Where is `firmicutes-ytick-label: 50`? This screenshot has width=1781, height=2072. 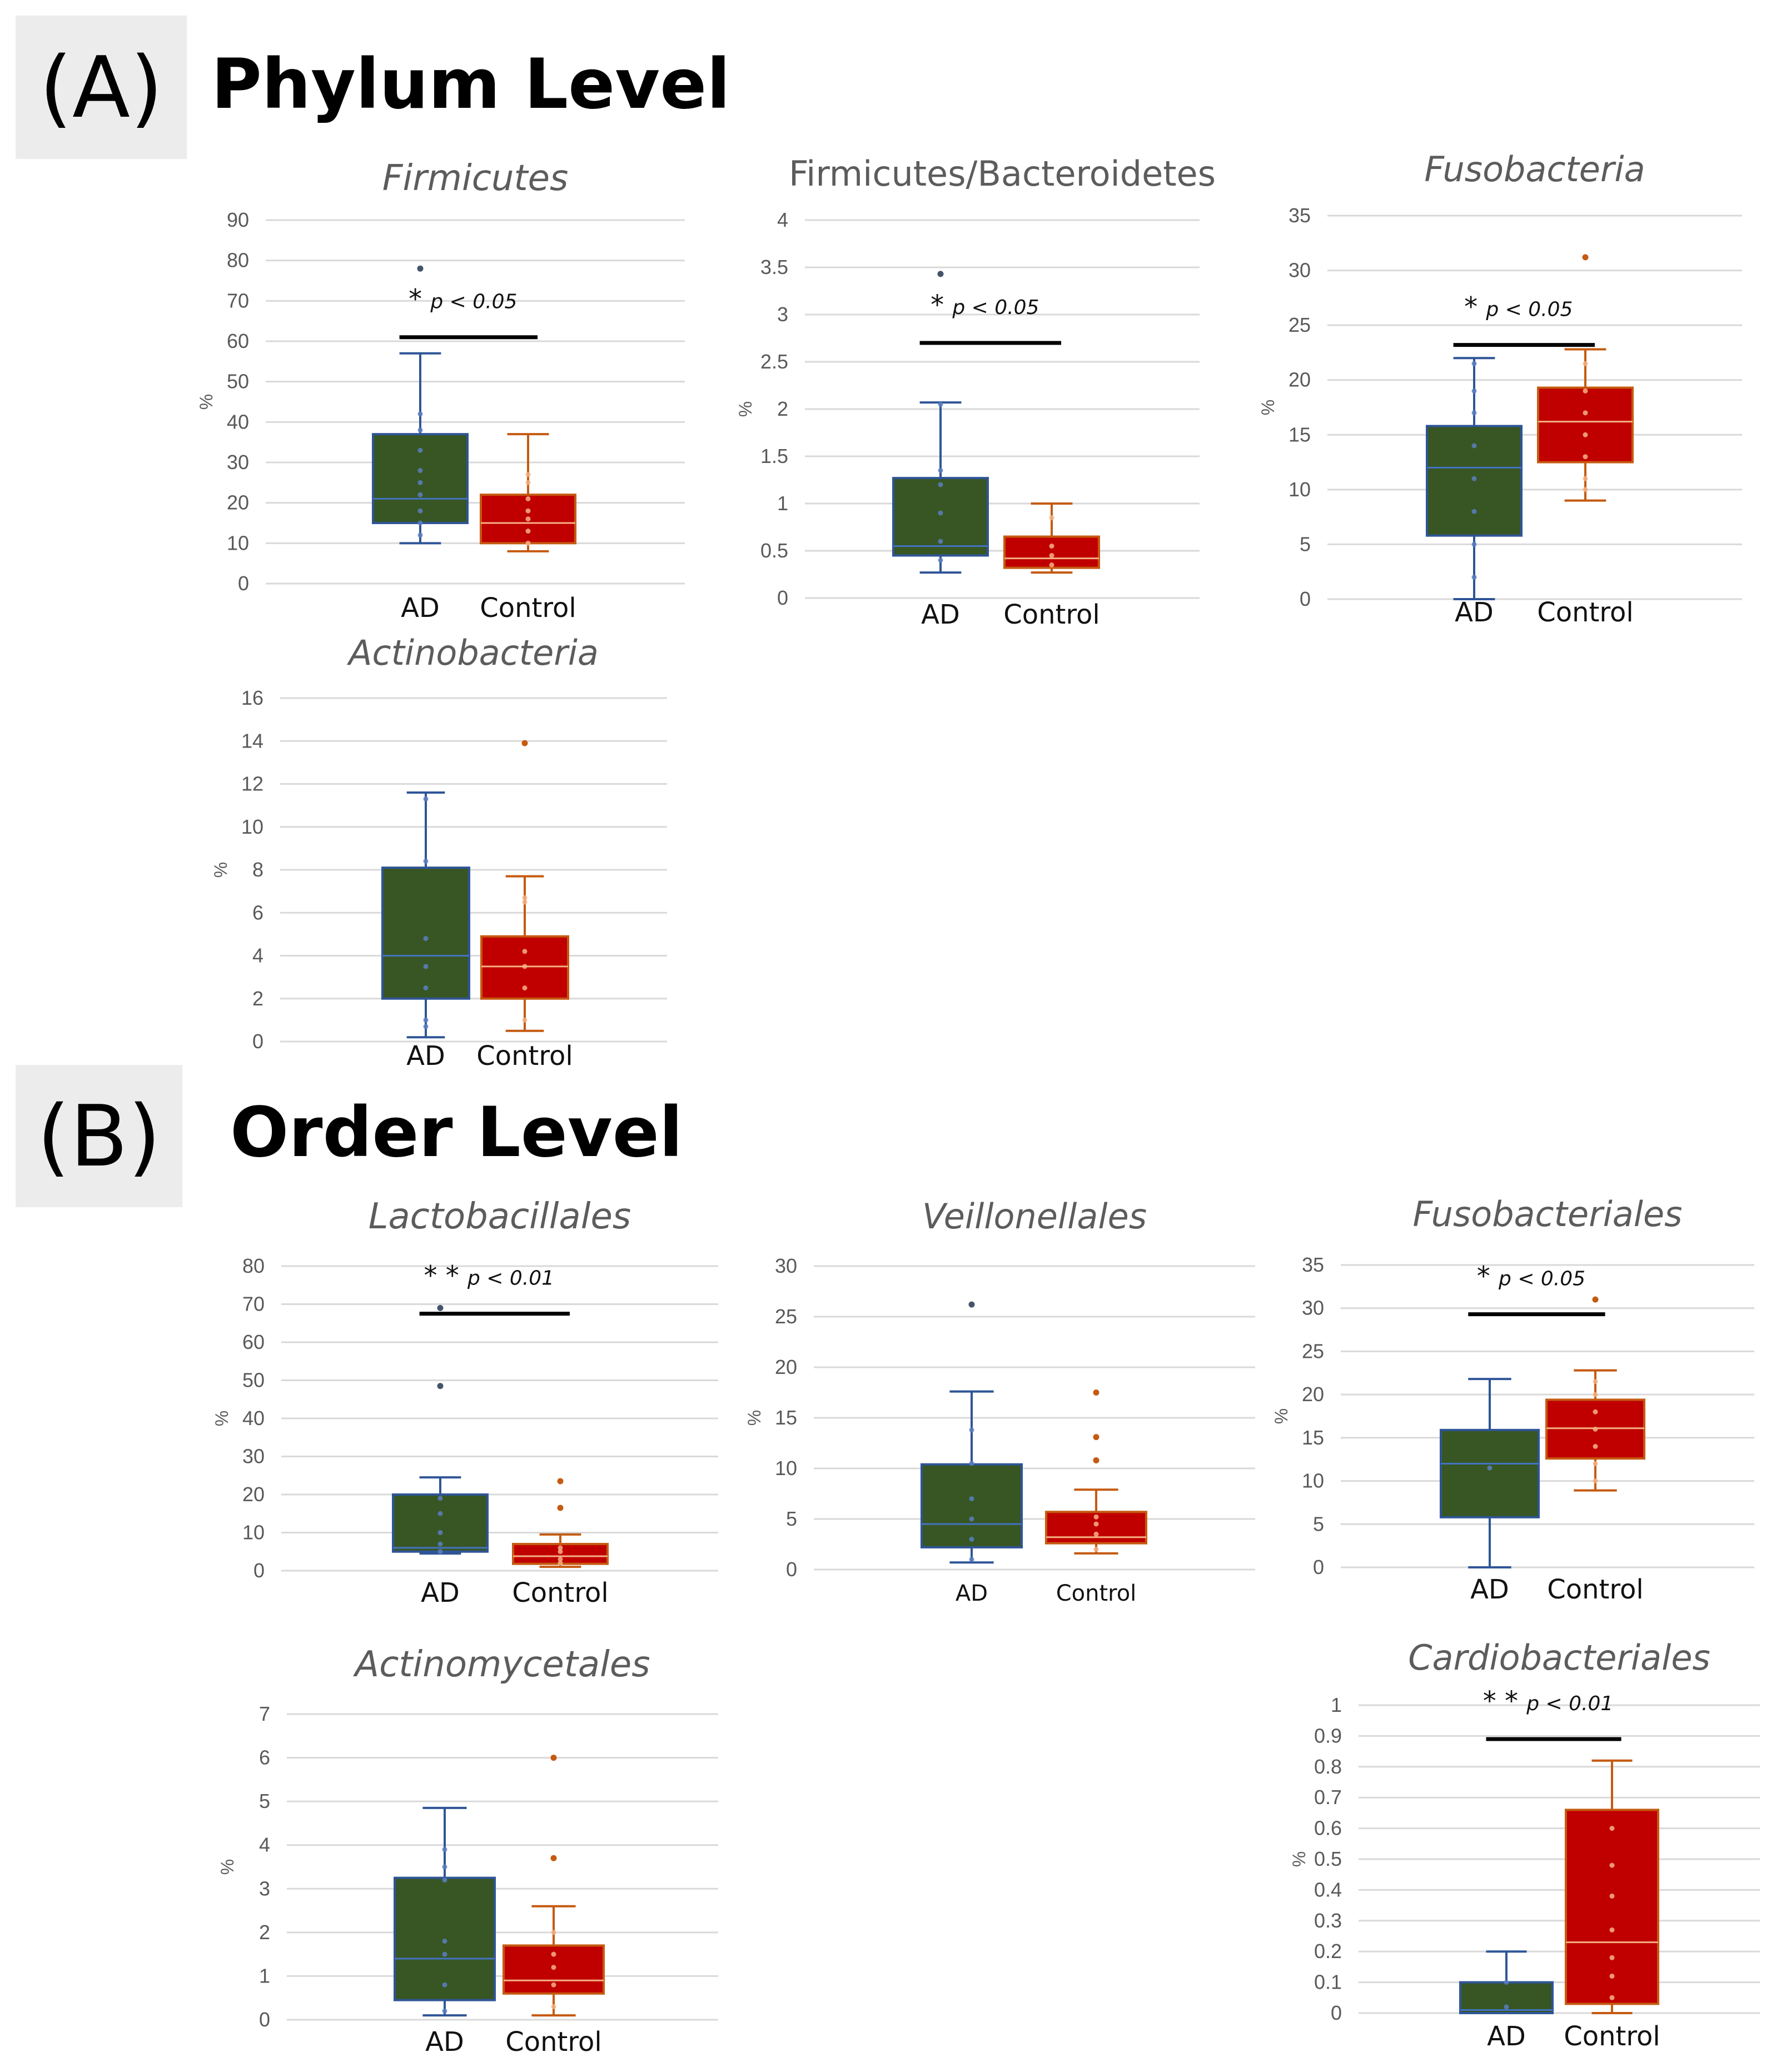
firmicutes-ytick-label: 50 is located at coordinates (238, 381).